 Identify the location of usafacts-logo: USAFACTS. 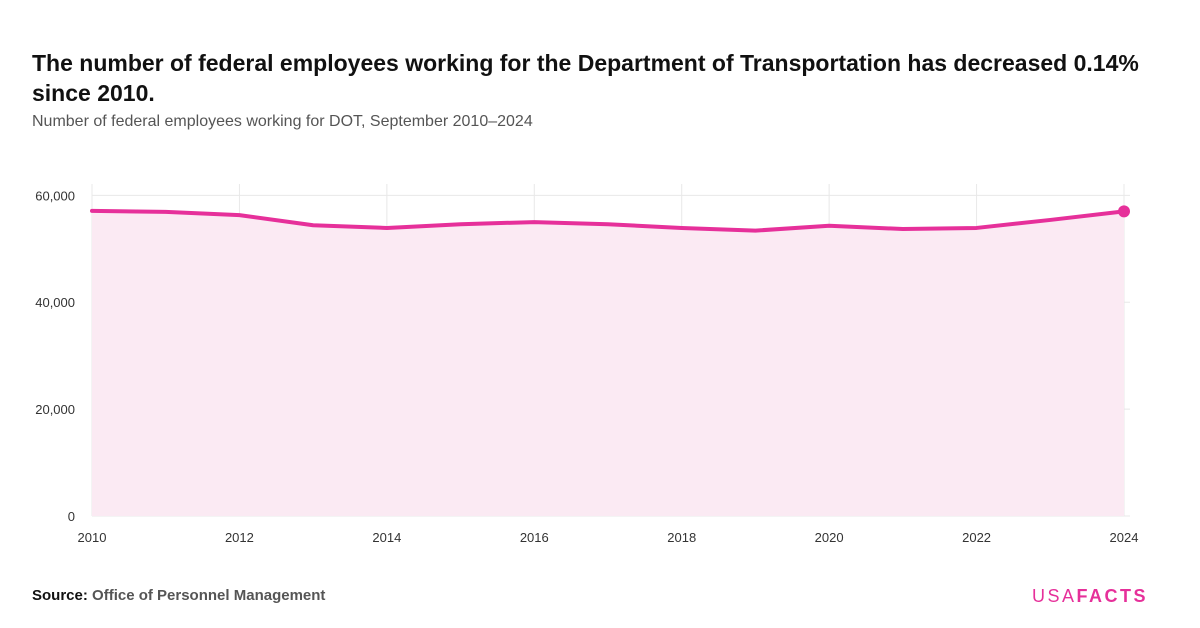
(1090, 596).